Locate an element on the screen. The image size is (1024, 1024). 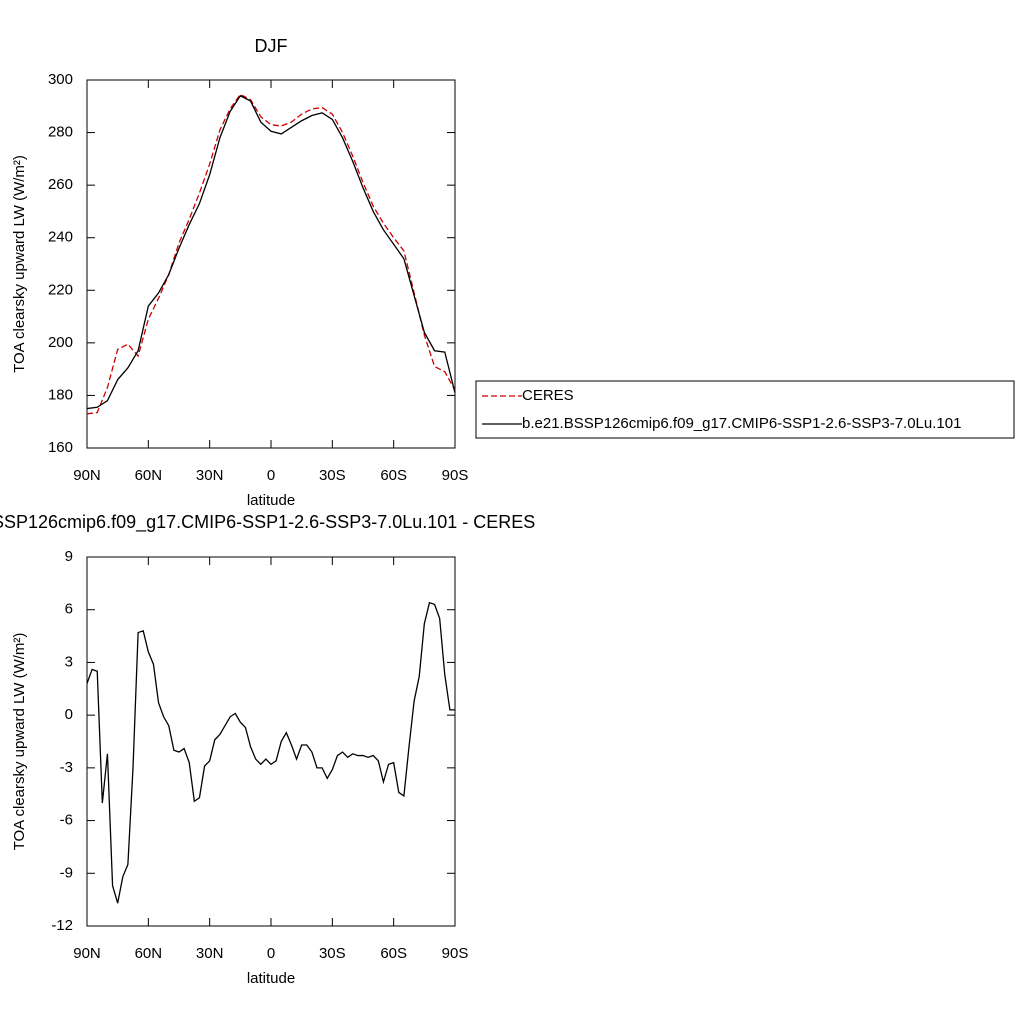
y-tick-label: 160 is located at coordinates (60, 447).